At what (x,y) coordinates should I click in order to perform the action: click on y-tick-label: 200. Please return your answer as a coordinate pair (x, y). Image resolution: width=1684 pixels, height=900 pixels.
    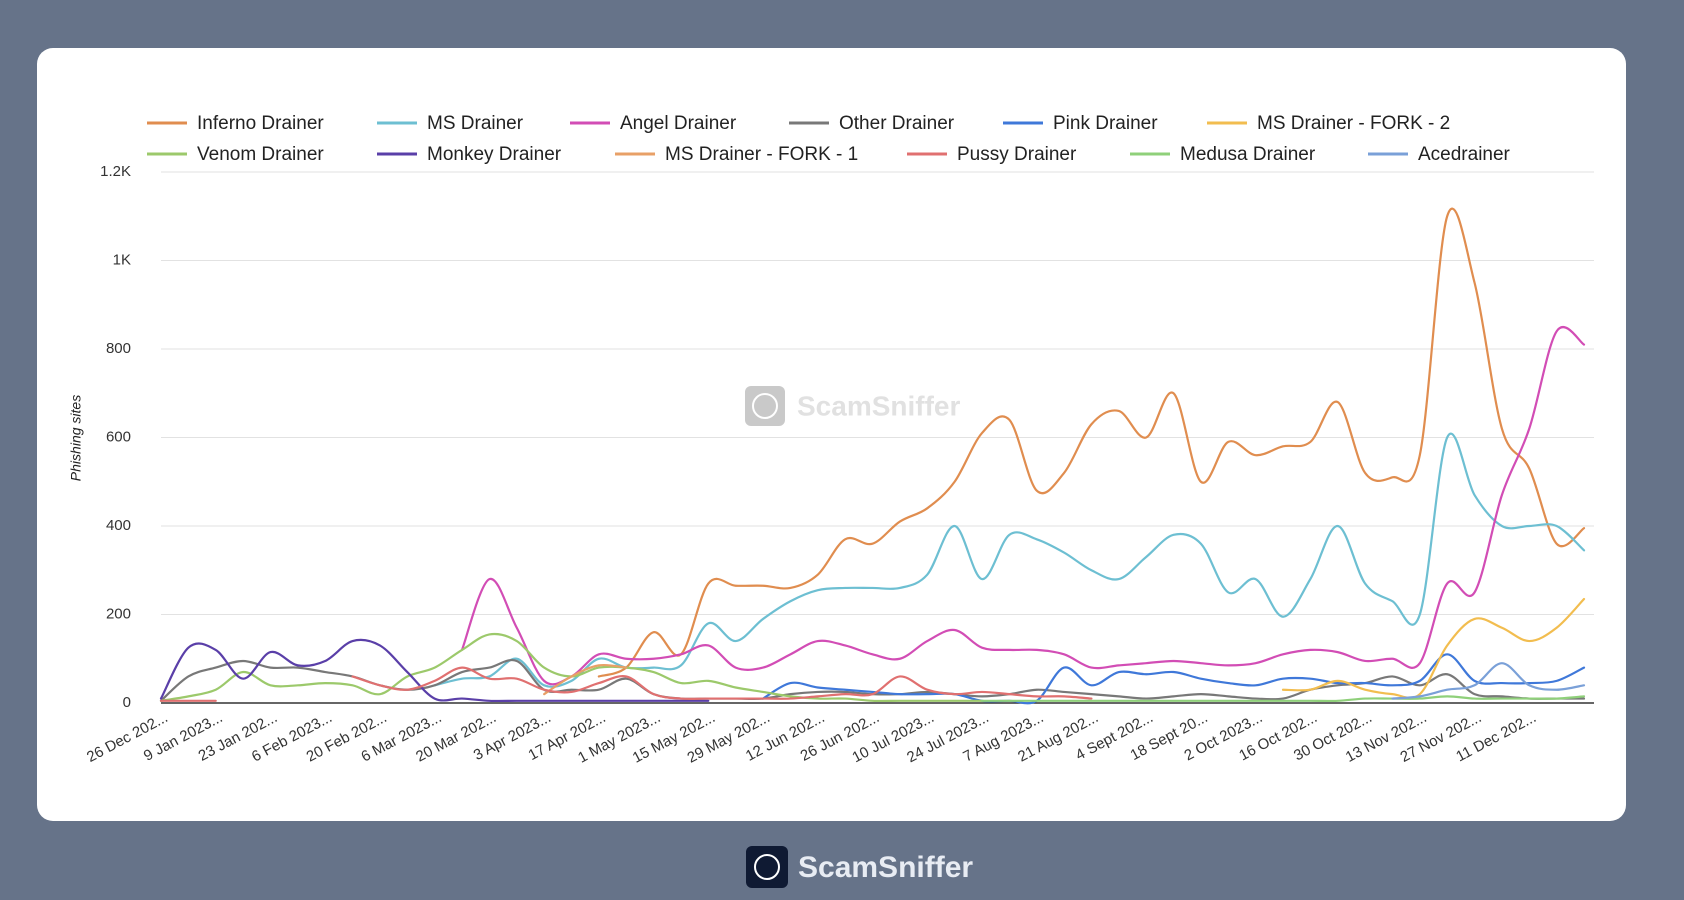
    Looking at the image, I should click on (118, 613).